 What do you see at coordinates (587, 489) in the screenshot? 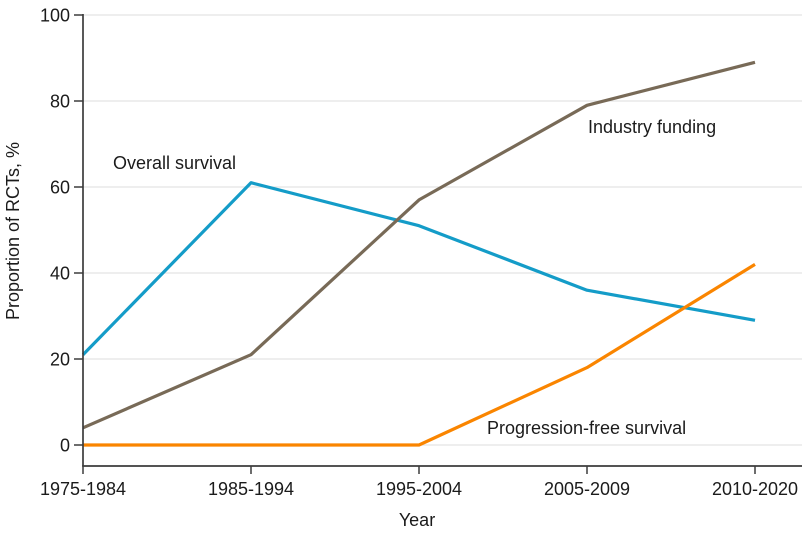
I see `x-tick-label: 2005-2009` at bounding box center [587, 489].